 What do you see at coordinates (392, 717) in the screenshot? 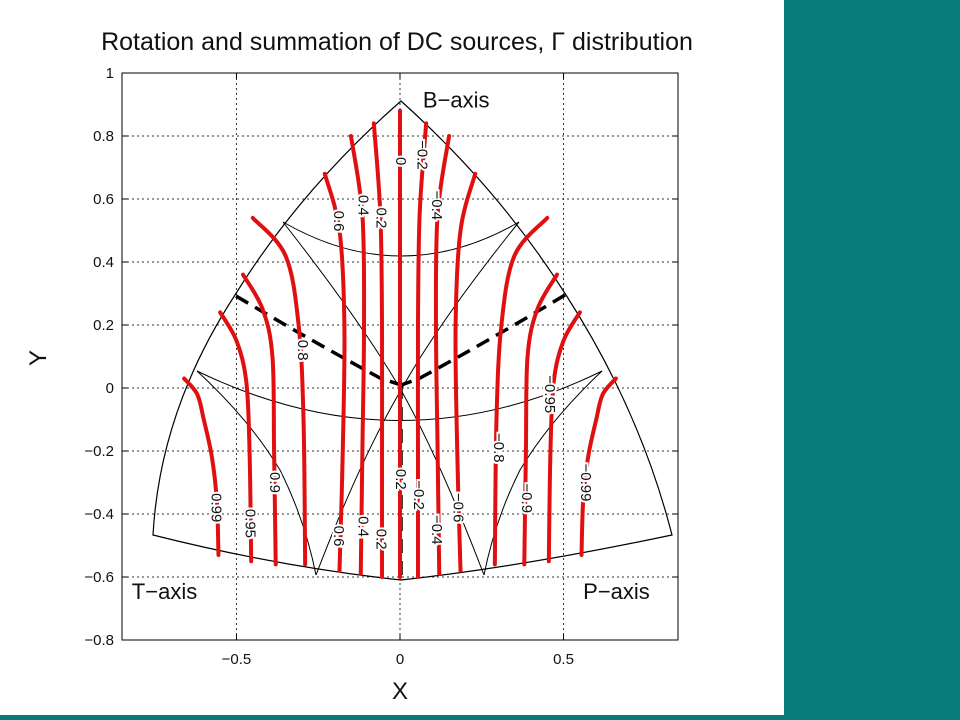
I see `bottom-bar` at bounding box center [392, 717].